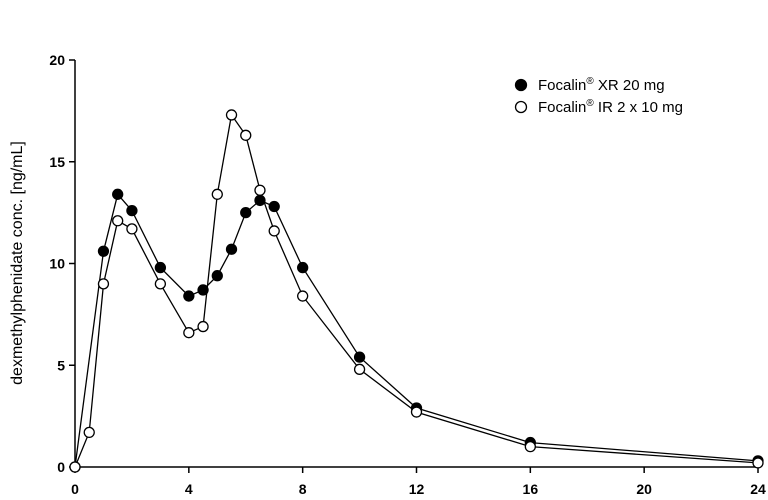 Image resolution: width=768 pixels, height=500 pixels. I want to click on x-tick-label: 20, so click(644, 489).